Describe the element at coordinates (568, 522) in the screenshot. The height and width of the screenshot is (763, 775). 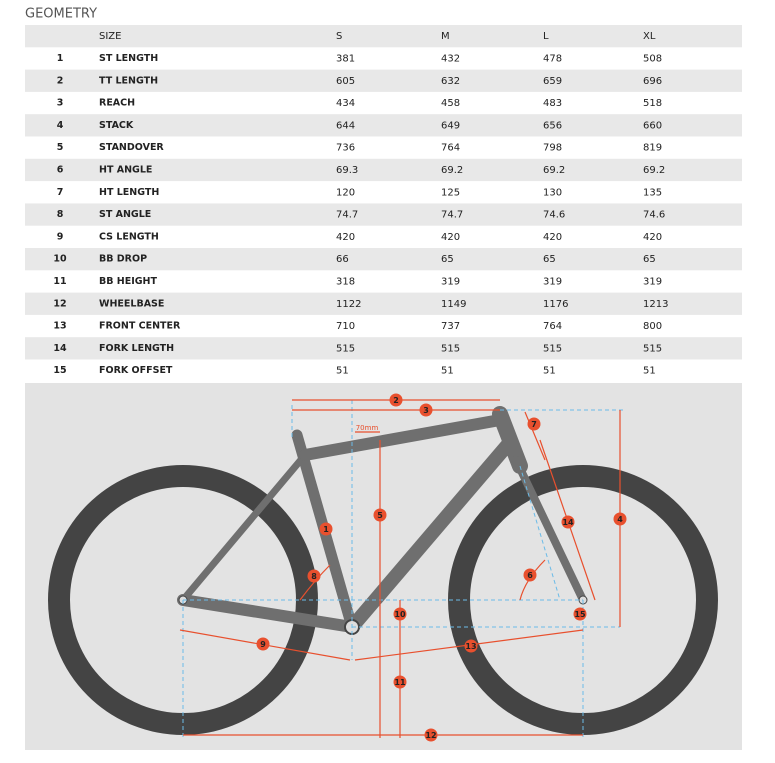
I see `marker-label: 14` at that location.